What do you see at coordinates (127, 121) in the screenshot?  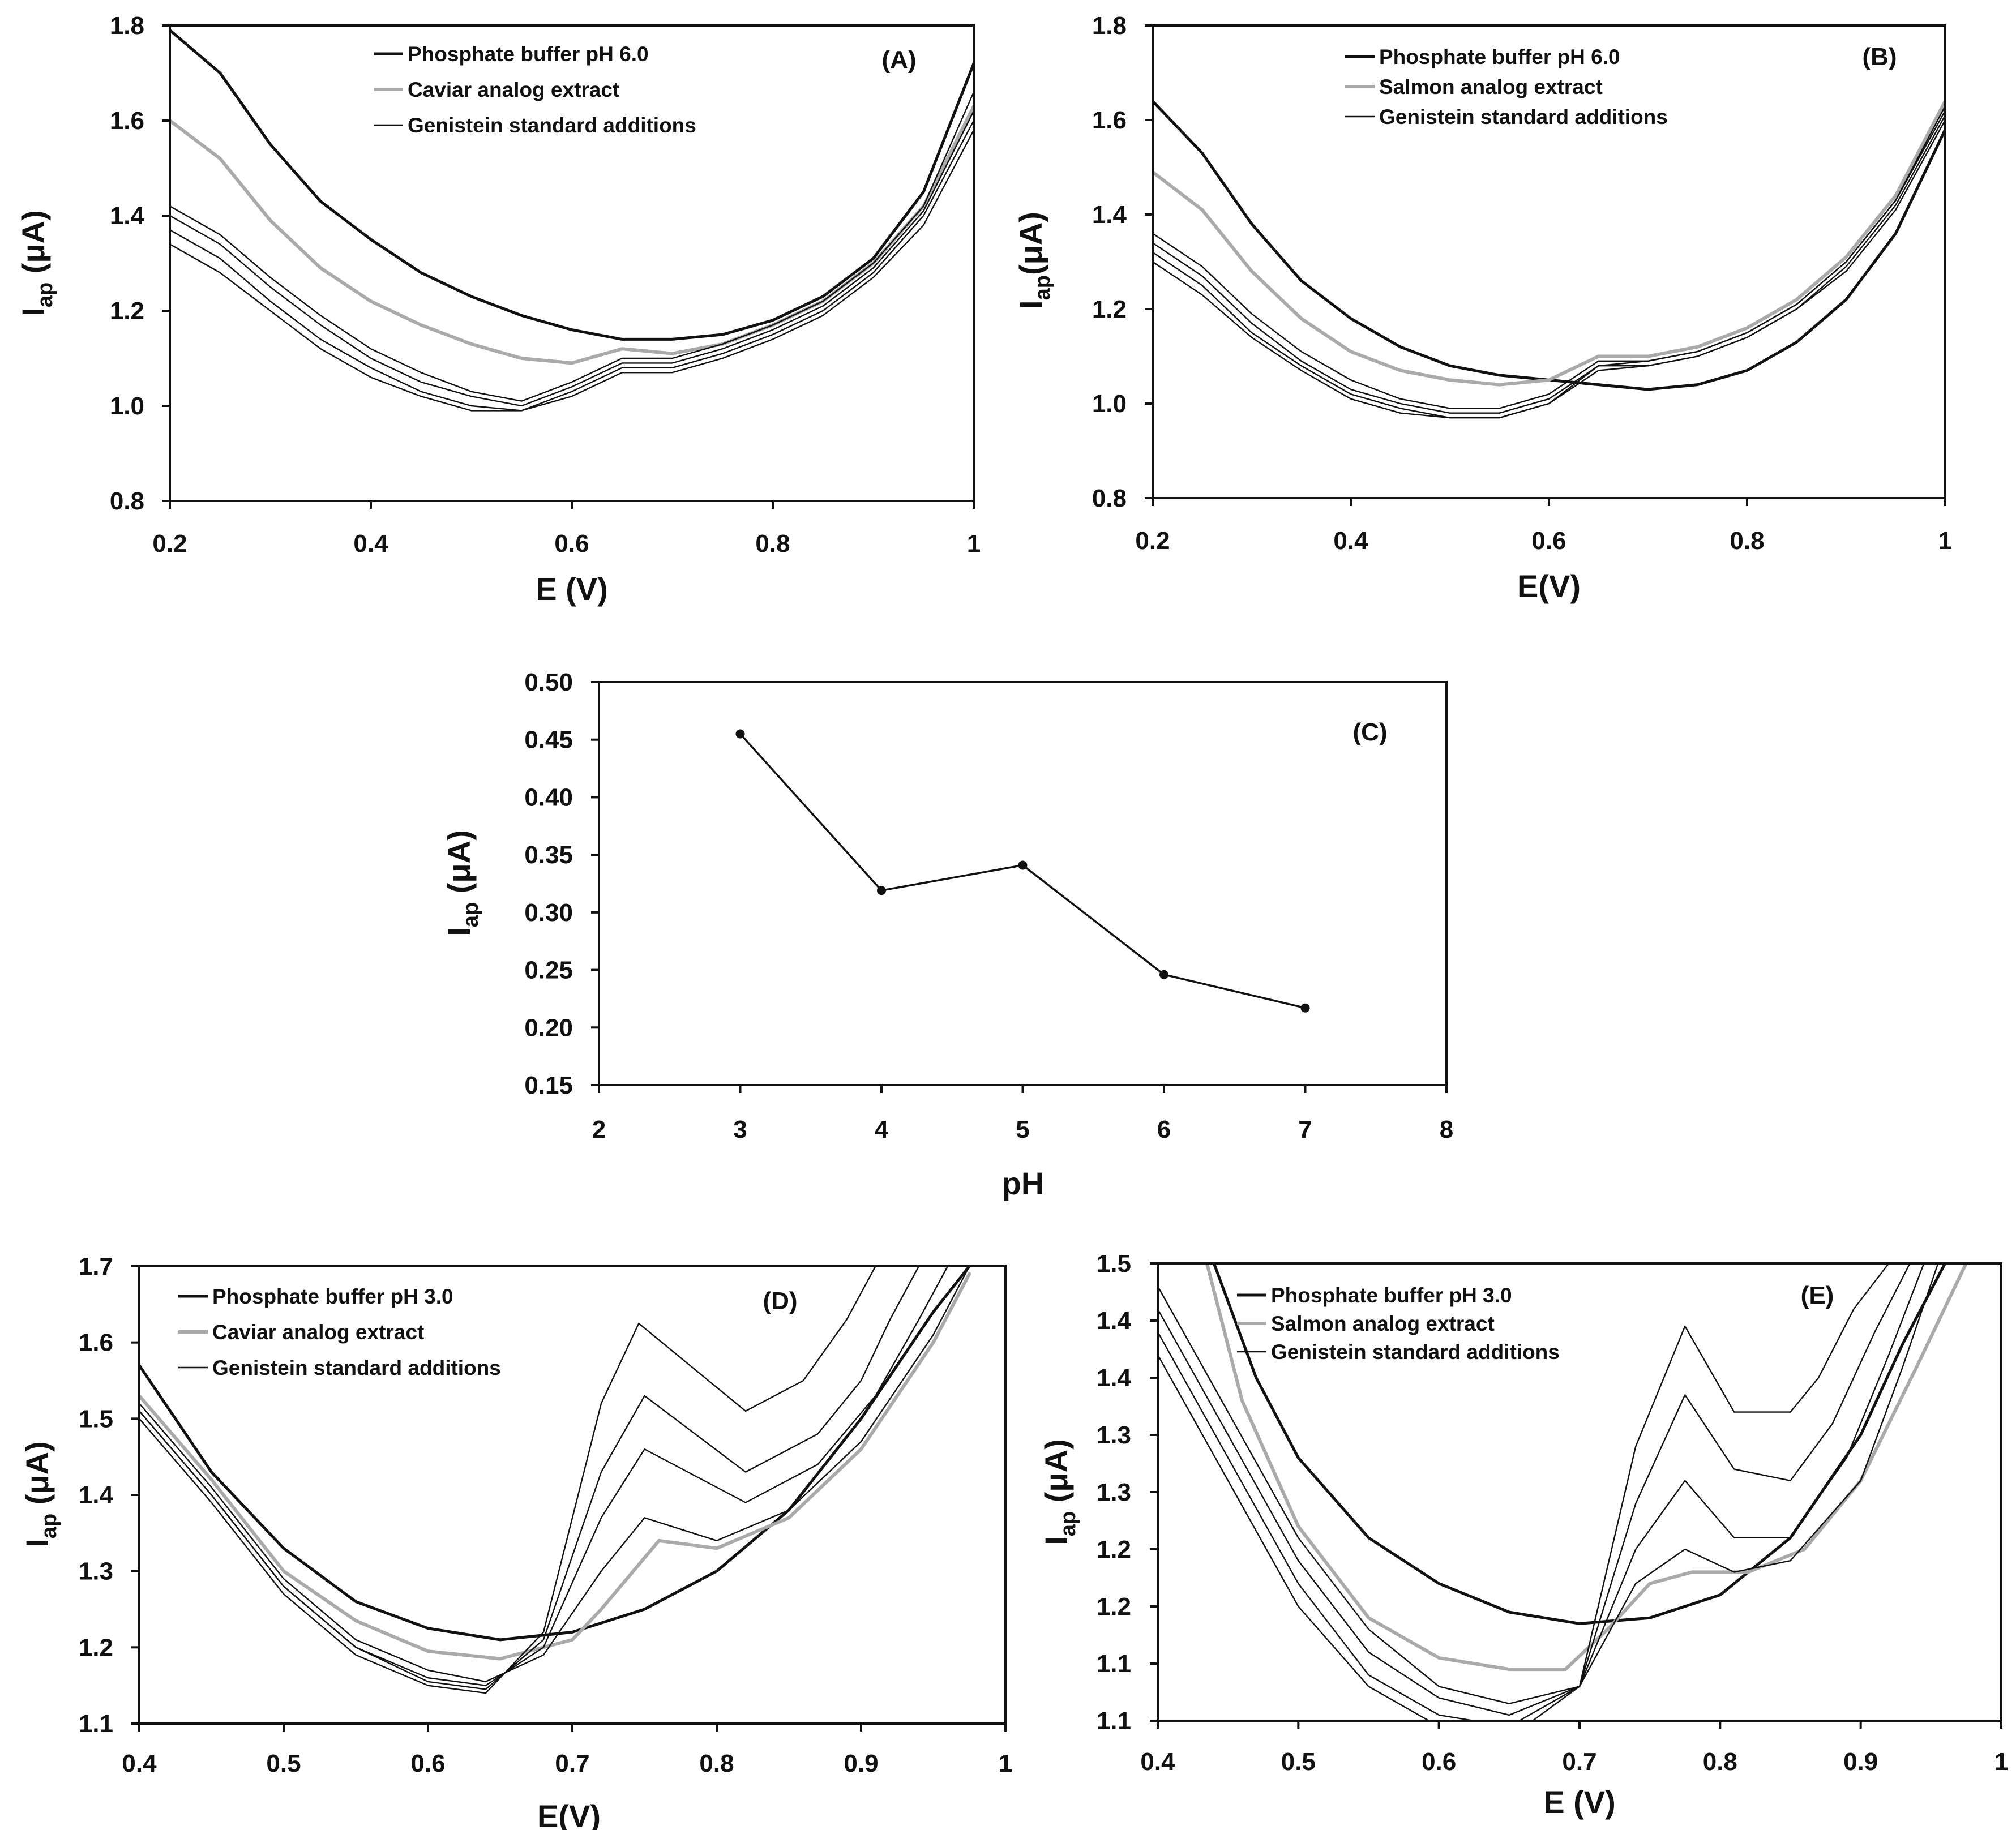 I see `y-tick-label: 1.6` at bounding box center [127, 121].